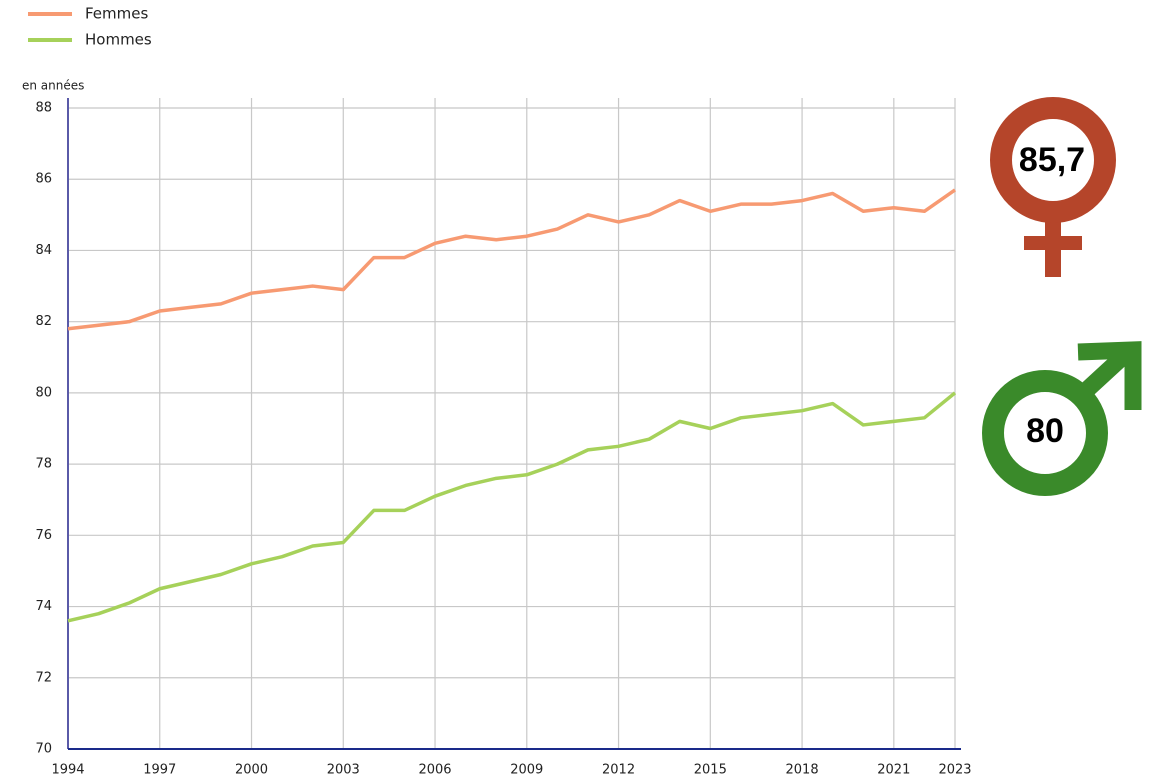  I want to click on y-tick-label: 86, so click(43, 179).